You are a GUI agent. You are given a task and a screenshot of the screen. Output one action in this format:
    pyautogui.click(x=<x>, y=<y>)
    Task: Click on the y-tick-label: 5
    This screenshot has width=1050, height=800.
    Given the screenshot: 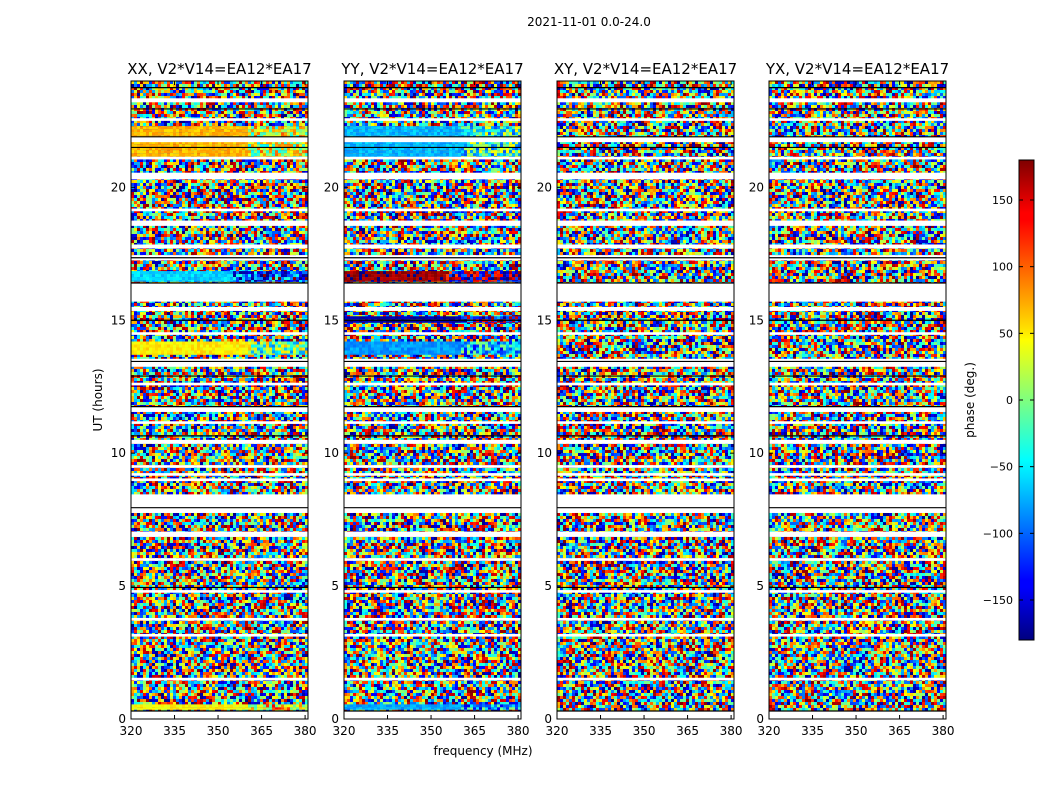 What is the action you would take?
    pyautogui.click(x=122, y=586)
    